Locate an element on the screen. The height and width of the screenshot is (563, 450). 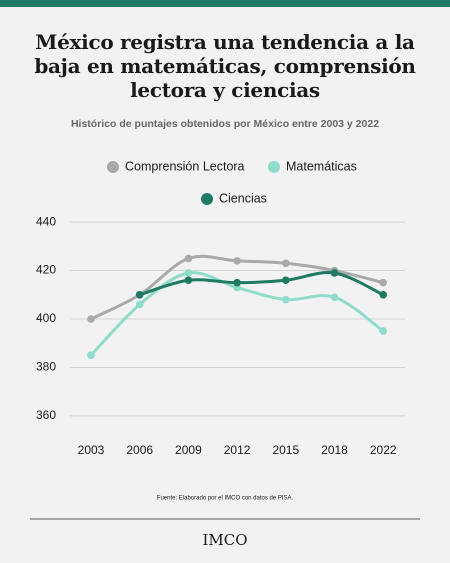
y-tick-label: 440 is located at coordinates (46, 221).